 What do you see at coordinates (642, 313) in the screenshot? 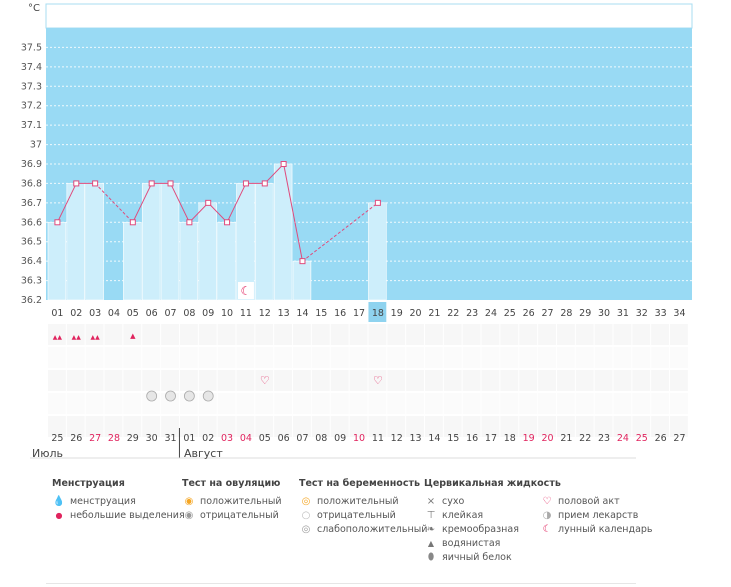
I see `cycle-day-label: 32` at bounding box center [642, 313].